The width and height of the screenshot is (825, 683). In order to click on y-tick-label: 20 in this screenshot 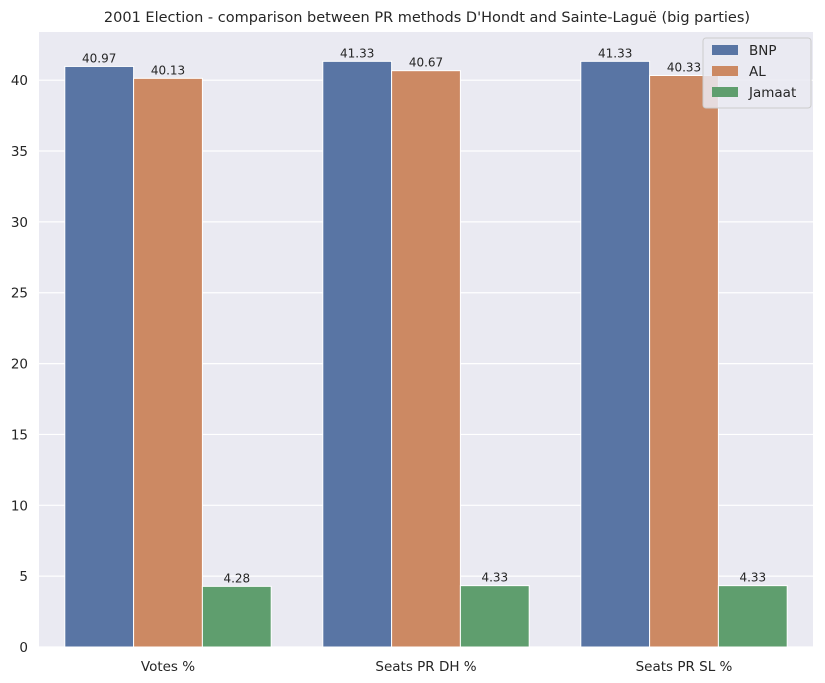, I will do `click(19, 365)`.